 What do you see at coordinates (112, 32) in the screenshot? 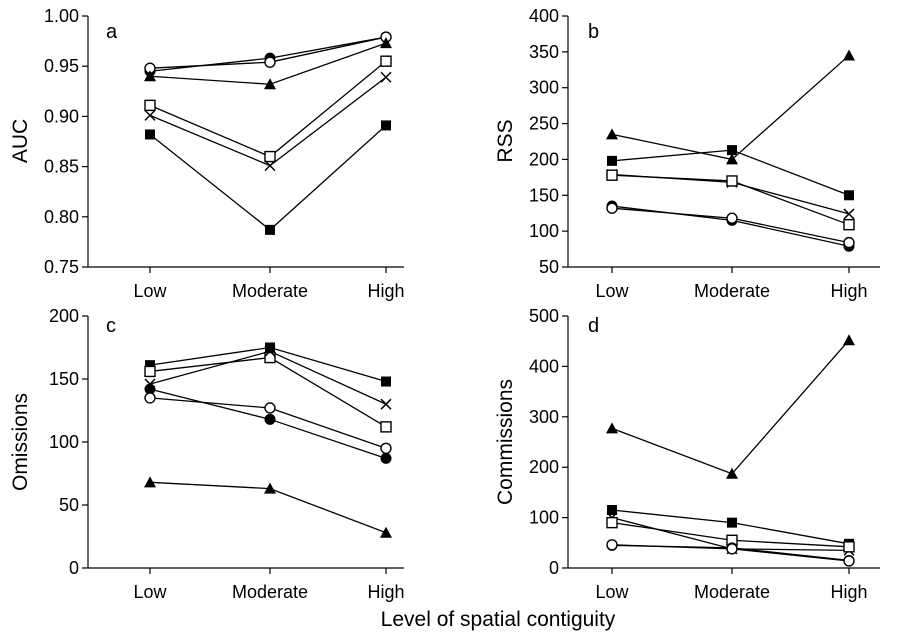
I see `panel-letter: a` at bounding box center [112, 32].